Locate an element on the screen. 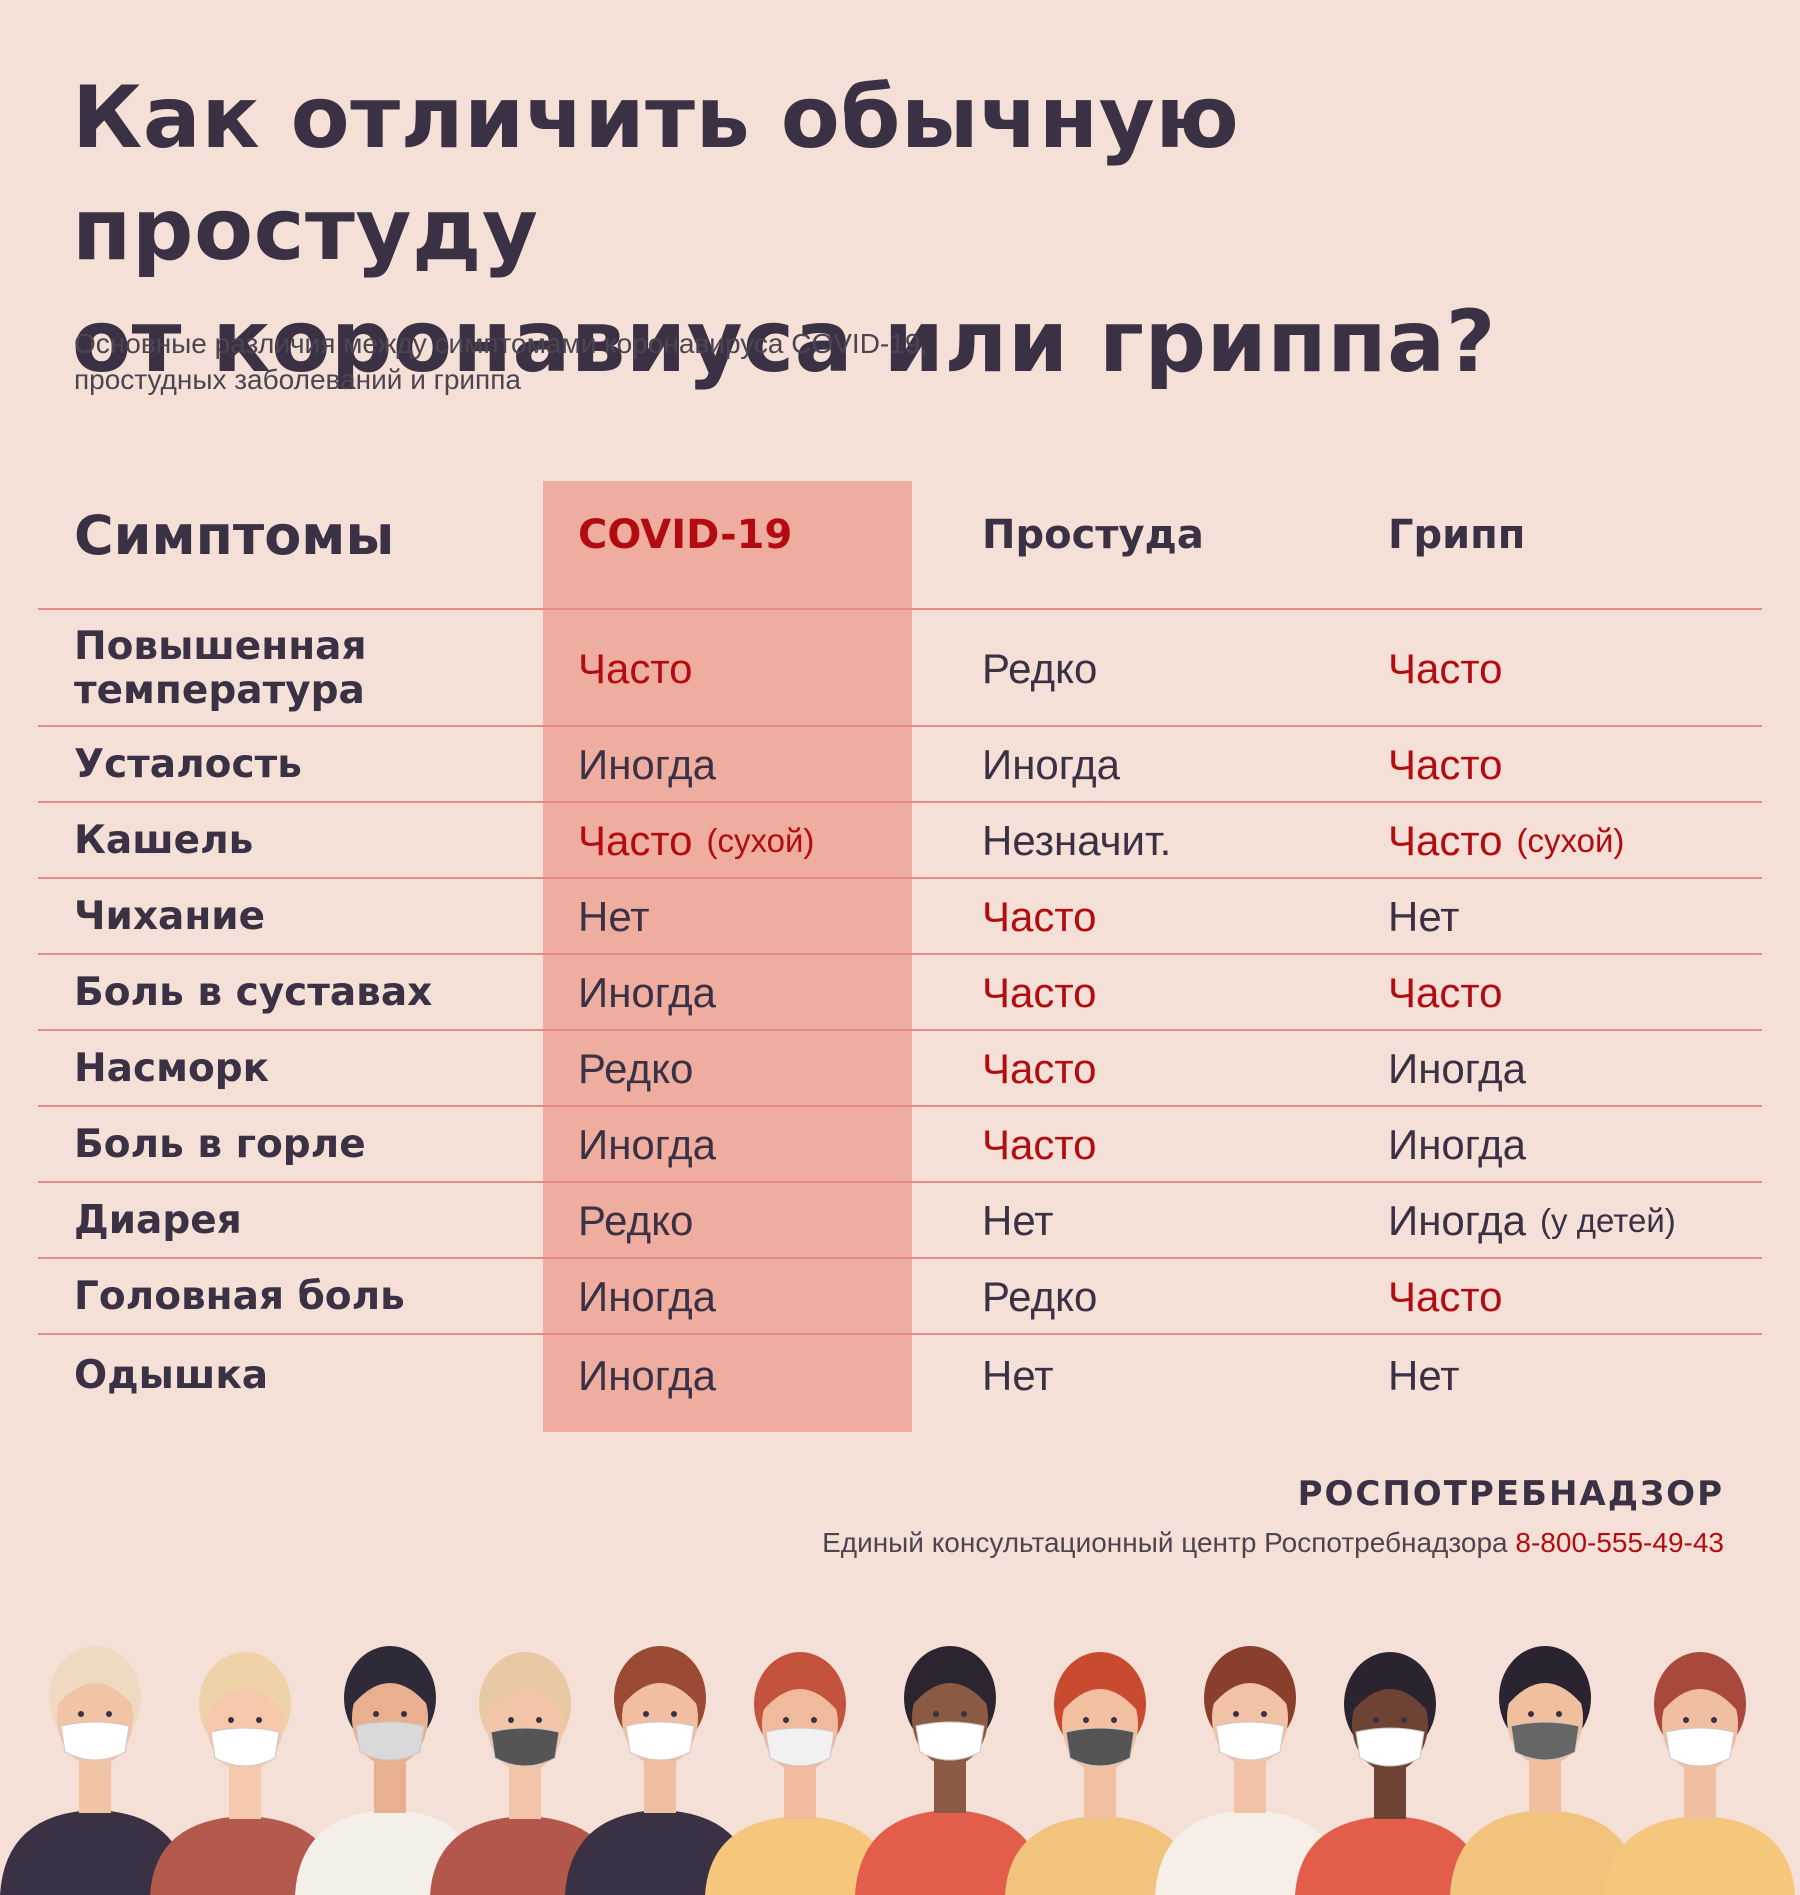 The image size is (1800, 1895). title-line-1: Как отличить обычную простуду is located at coordinates (656, 174).